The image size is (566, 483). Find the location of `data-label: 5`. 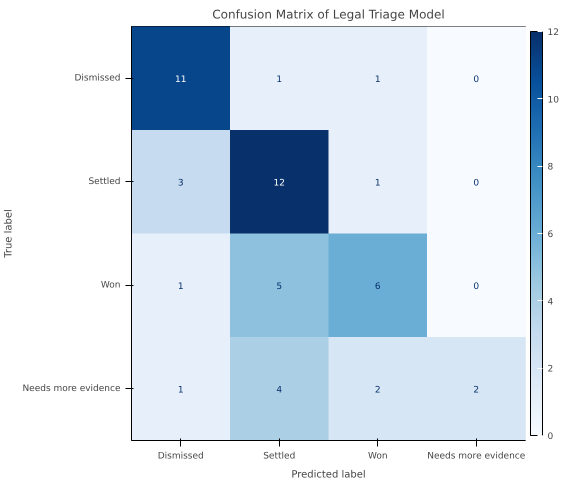

data-label: 5 is located at coordinates (279, 287).